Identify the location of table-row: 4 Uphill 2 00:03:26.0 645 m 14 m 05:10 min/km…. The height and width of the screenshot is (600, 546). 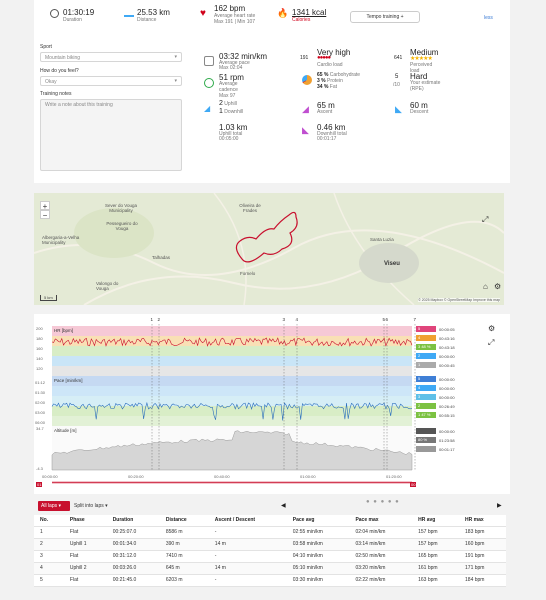
(270, 568).